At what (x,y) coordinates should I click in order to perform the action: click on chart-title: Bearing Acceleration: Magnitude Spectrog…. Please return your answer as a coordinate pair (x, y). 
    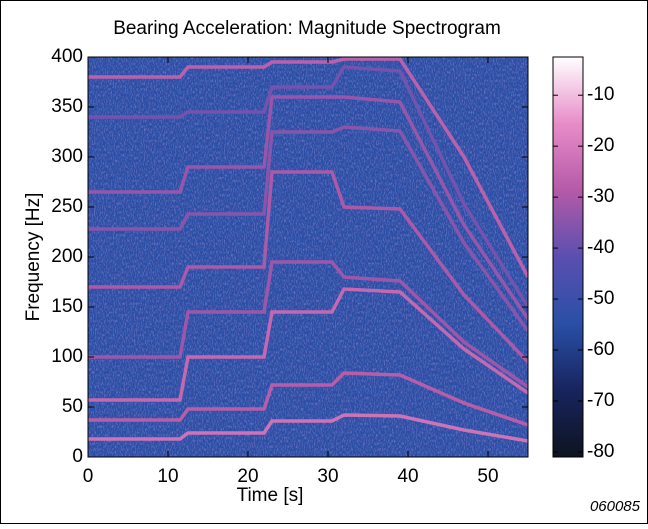
    Looking at the image, I should click on (307, 28).